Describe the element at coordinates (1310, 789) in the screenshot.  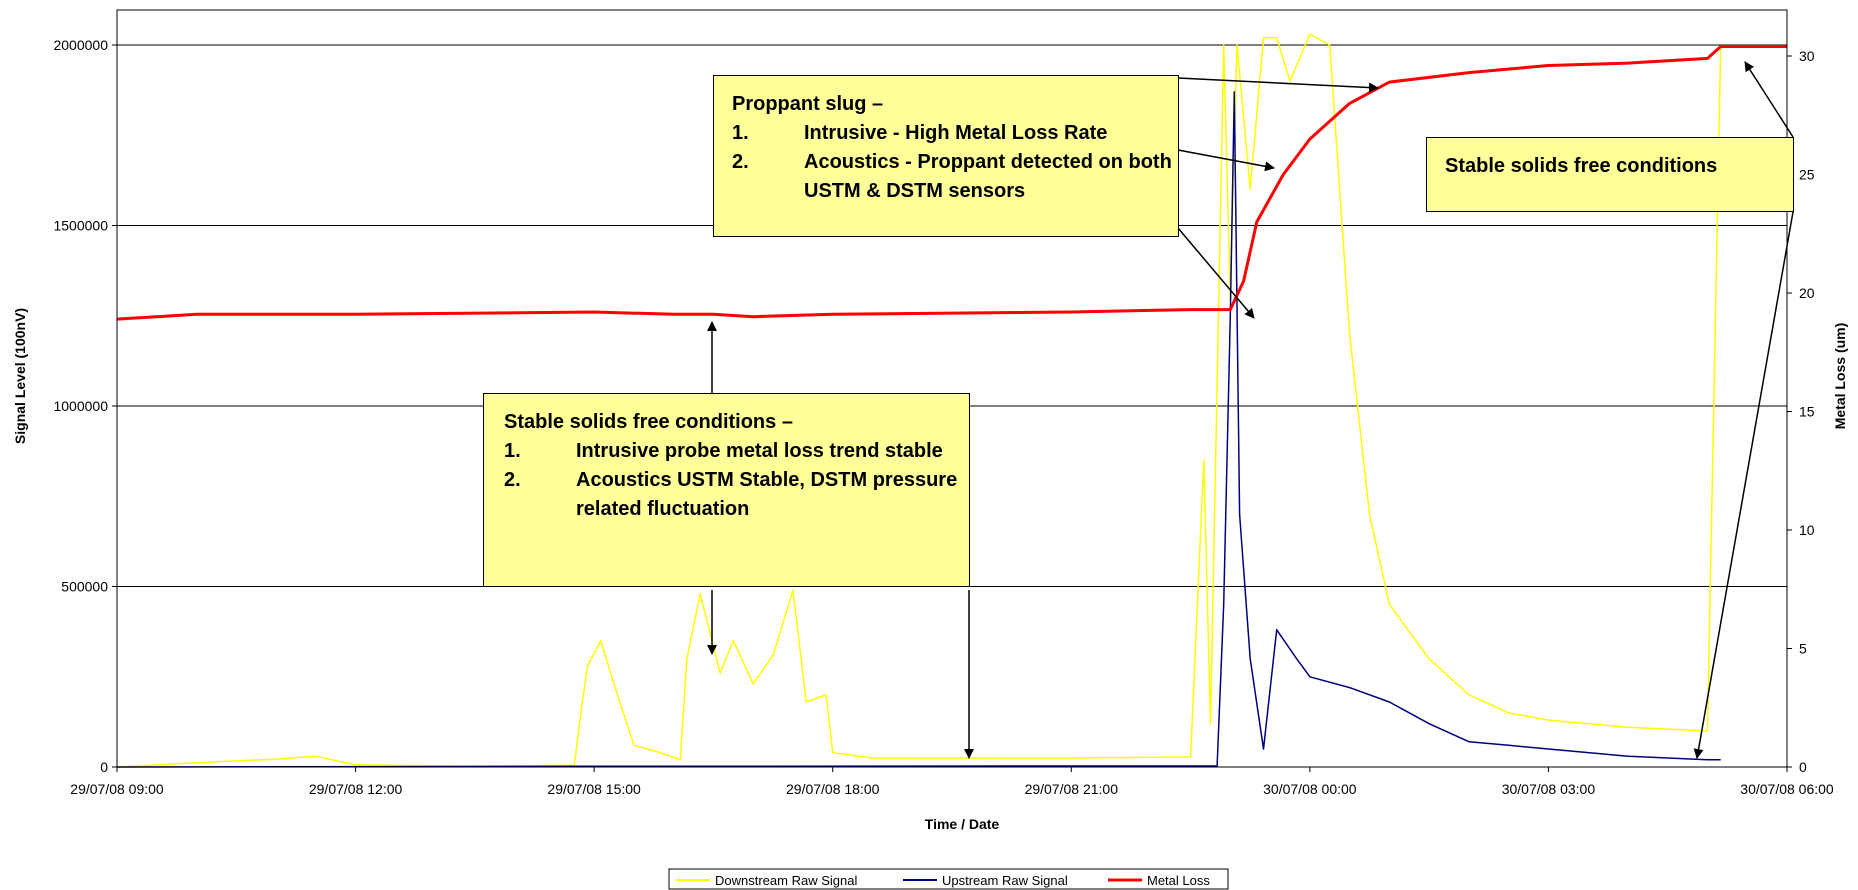
I see `x-tick-label: 30/07/08 00:00` at that location.